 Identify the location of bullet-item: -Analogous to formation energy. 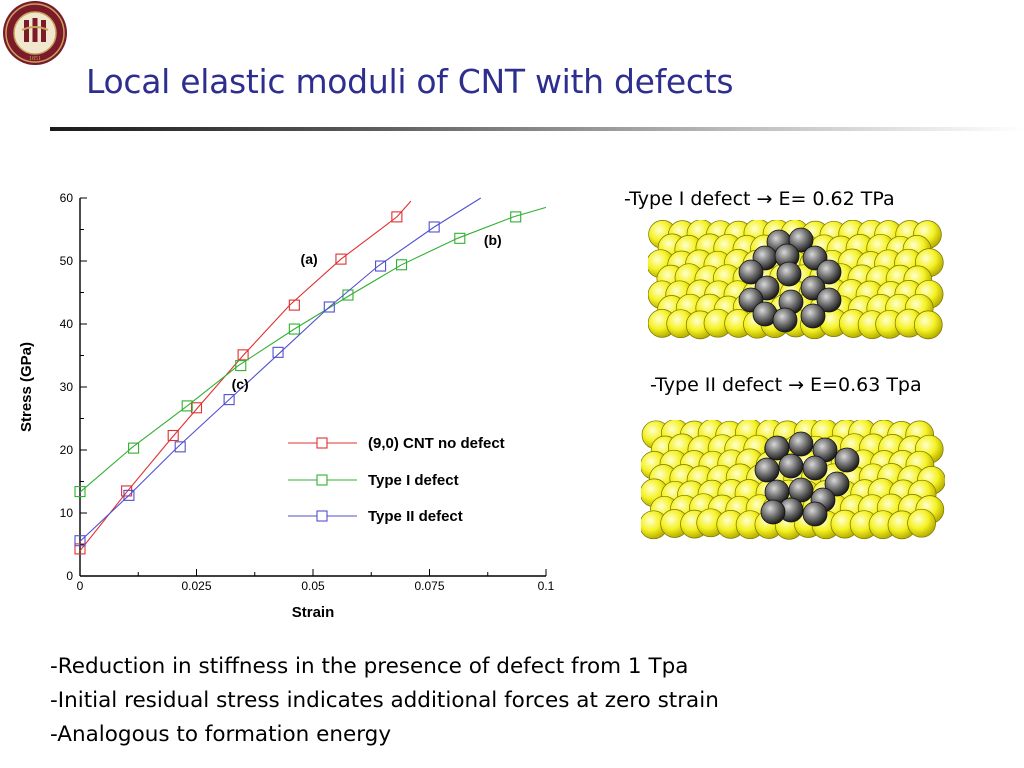
(221, 734).